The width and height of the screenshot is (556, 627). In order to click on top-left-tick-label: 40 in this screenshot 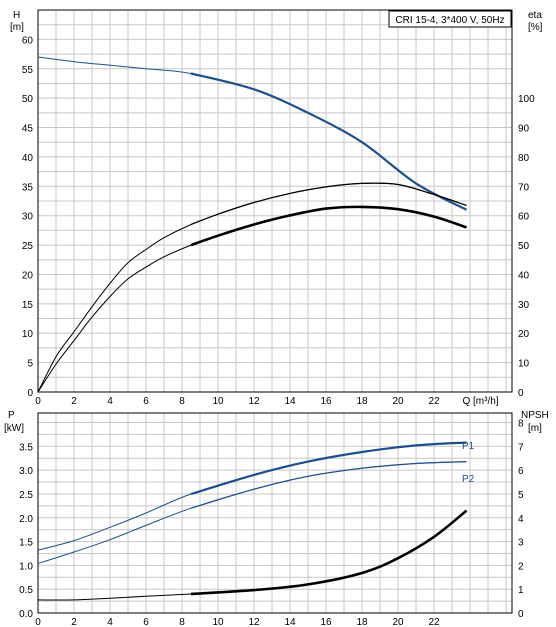, I will do `click(28, 158)`.